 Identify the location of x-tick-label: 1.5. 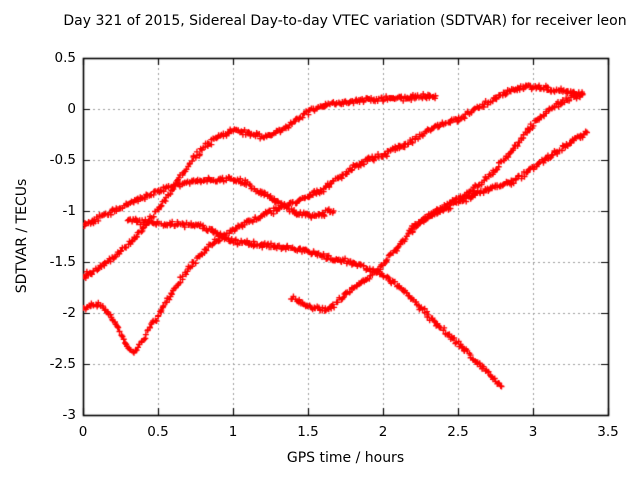
(308, 432).